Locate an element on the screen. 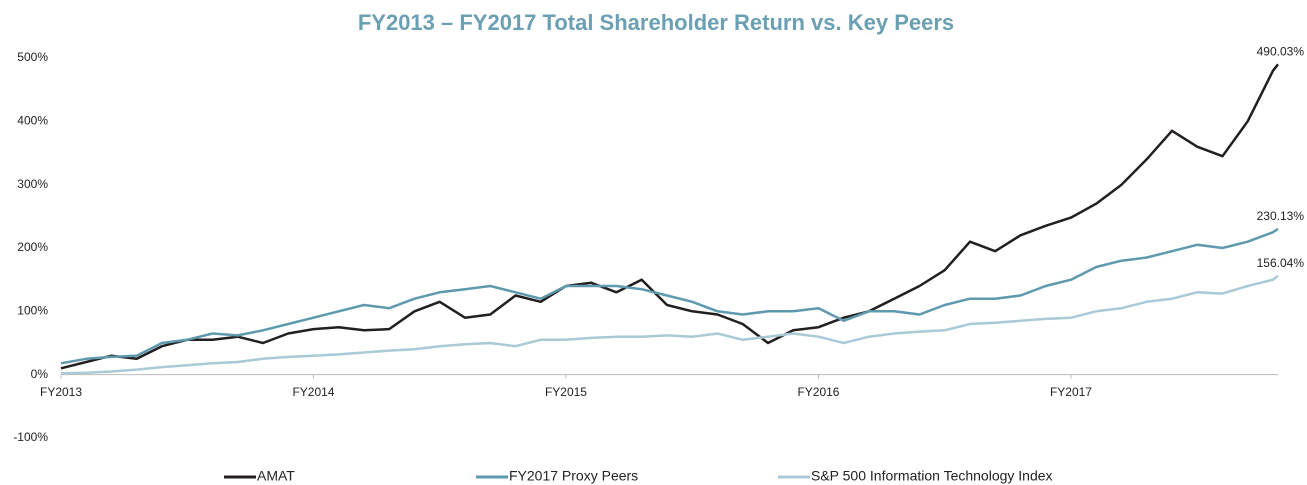  legend-label: S&P 500 Information Technology Index is located at coordinates (932, 476).